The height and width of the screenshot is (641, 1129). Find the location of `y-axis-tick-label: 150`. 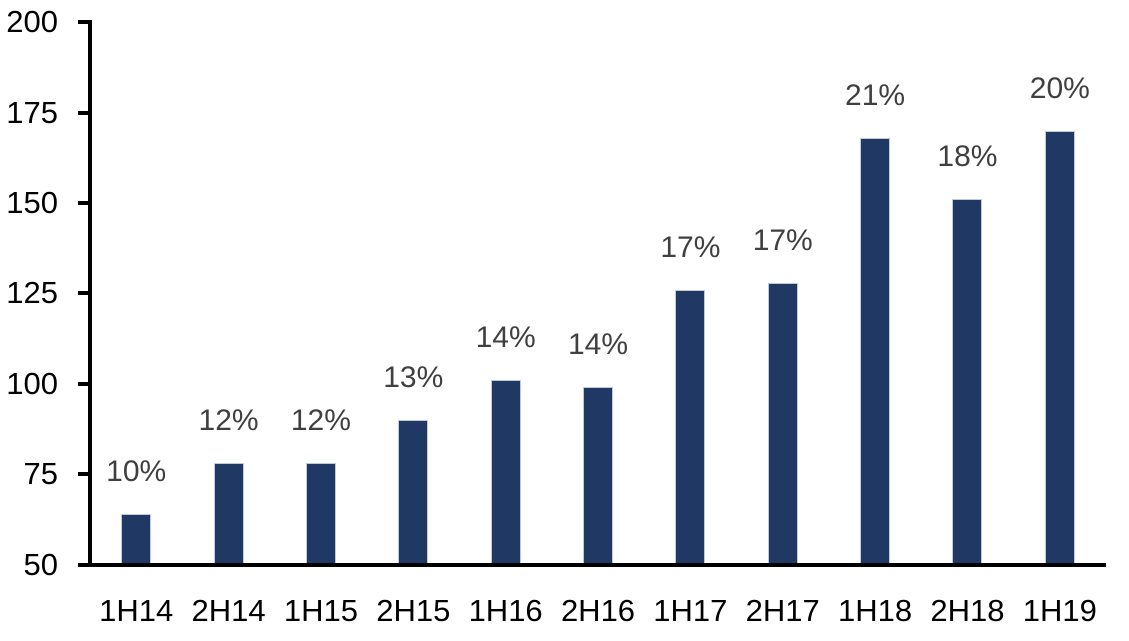

y-axis-tick-label: 150 is located at coordinates (32, 203).